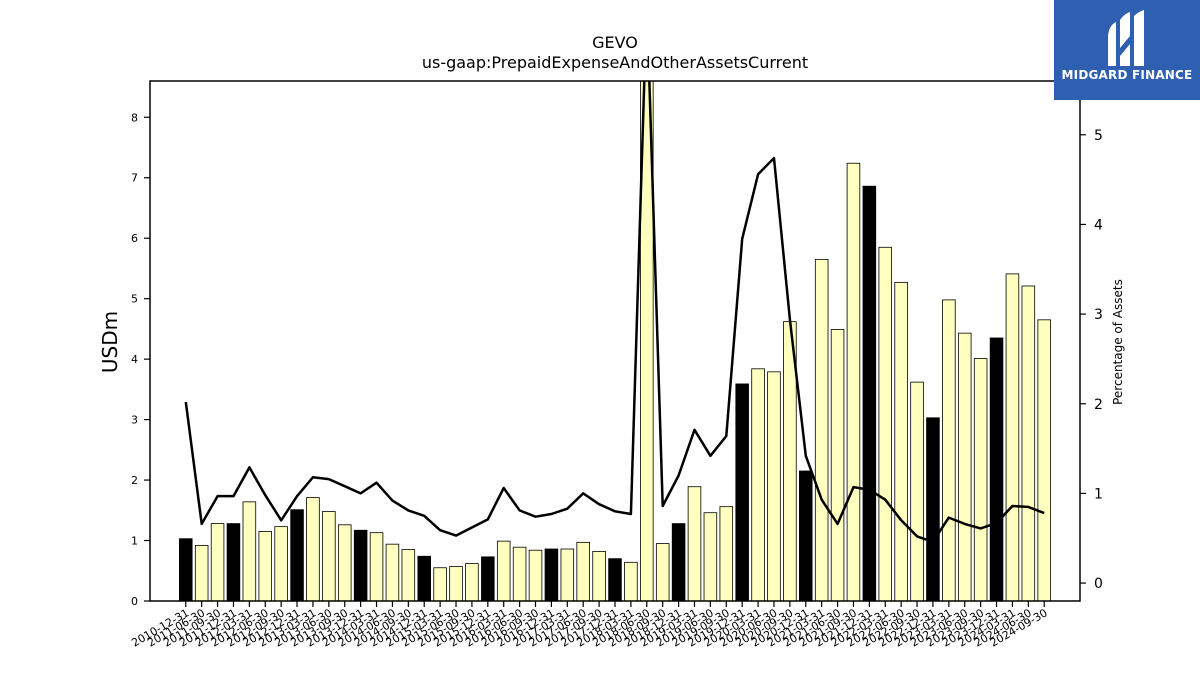  I want to click on y-axis-label: USDm, so click(110, 342).